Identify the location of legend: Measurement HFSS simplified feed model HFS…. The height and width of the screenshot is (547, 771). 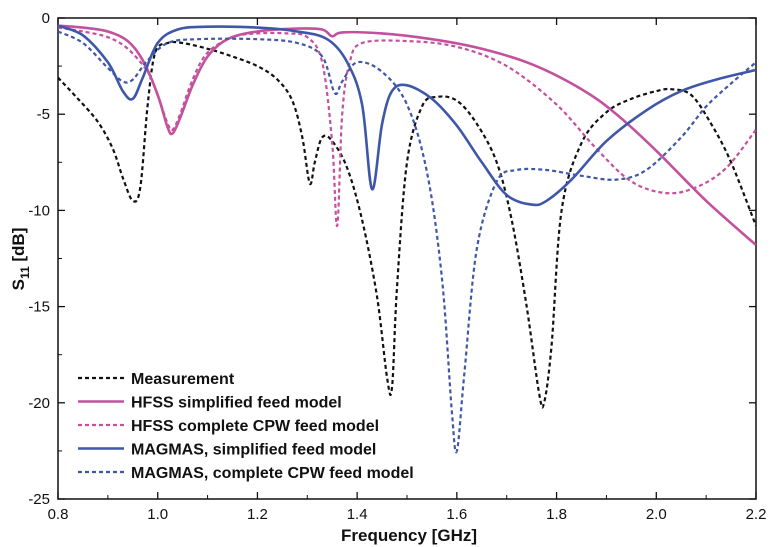
(246, 426).